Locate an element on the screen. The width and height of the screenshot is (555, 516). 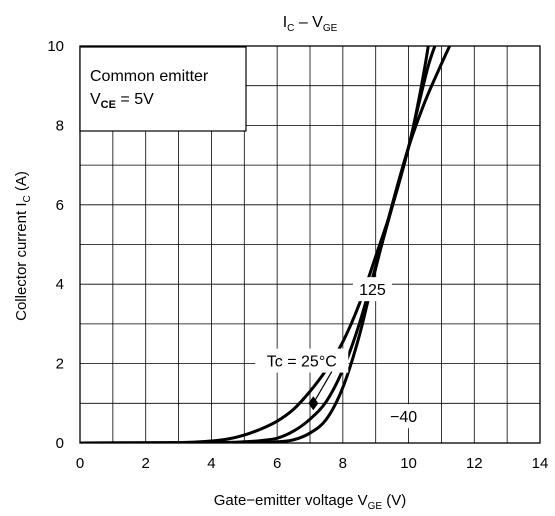
x-tick-label: 6 is located at coordinates (277, 463).